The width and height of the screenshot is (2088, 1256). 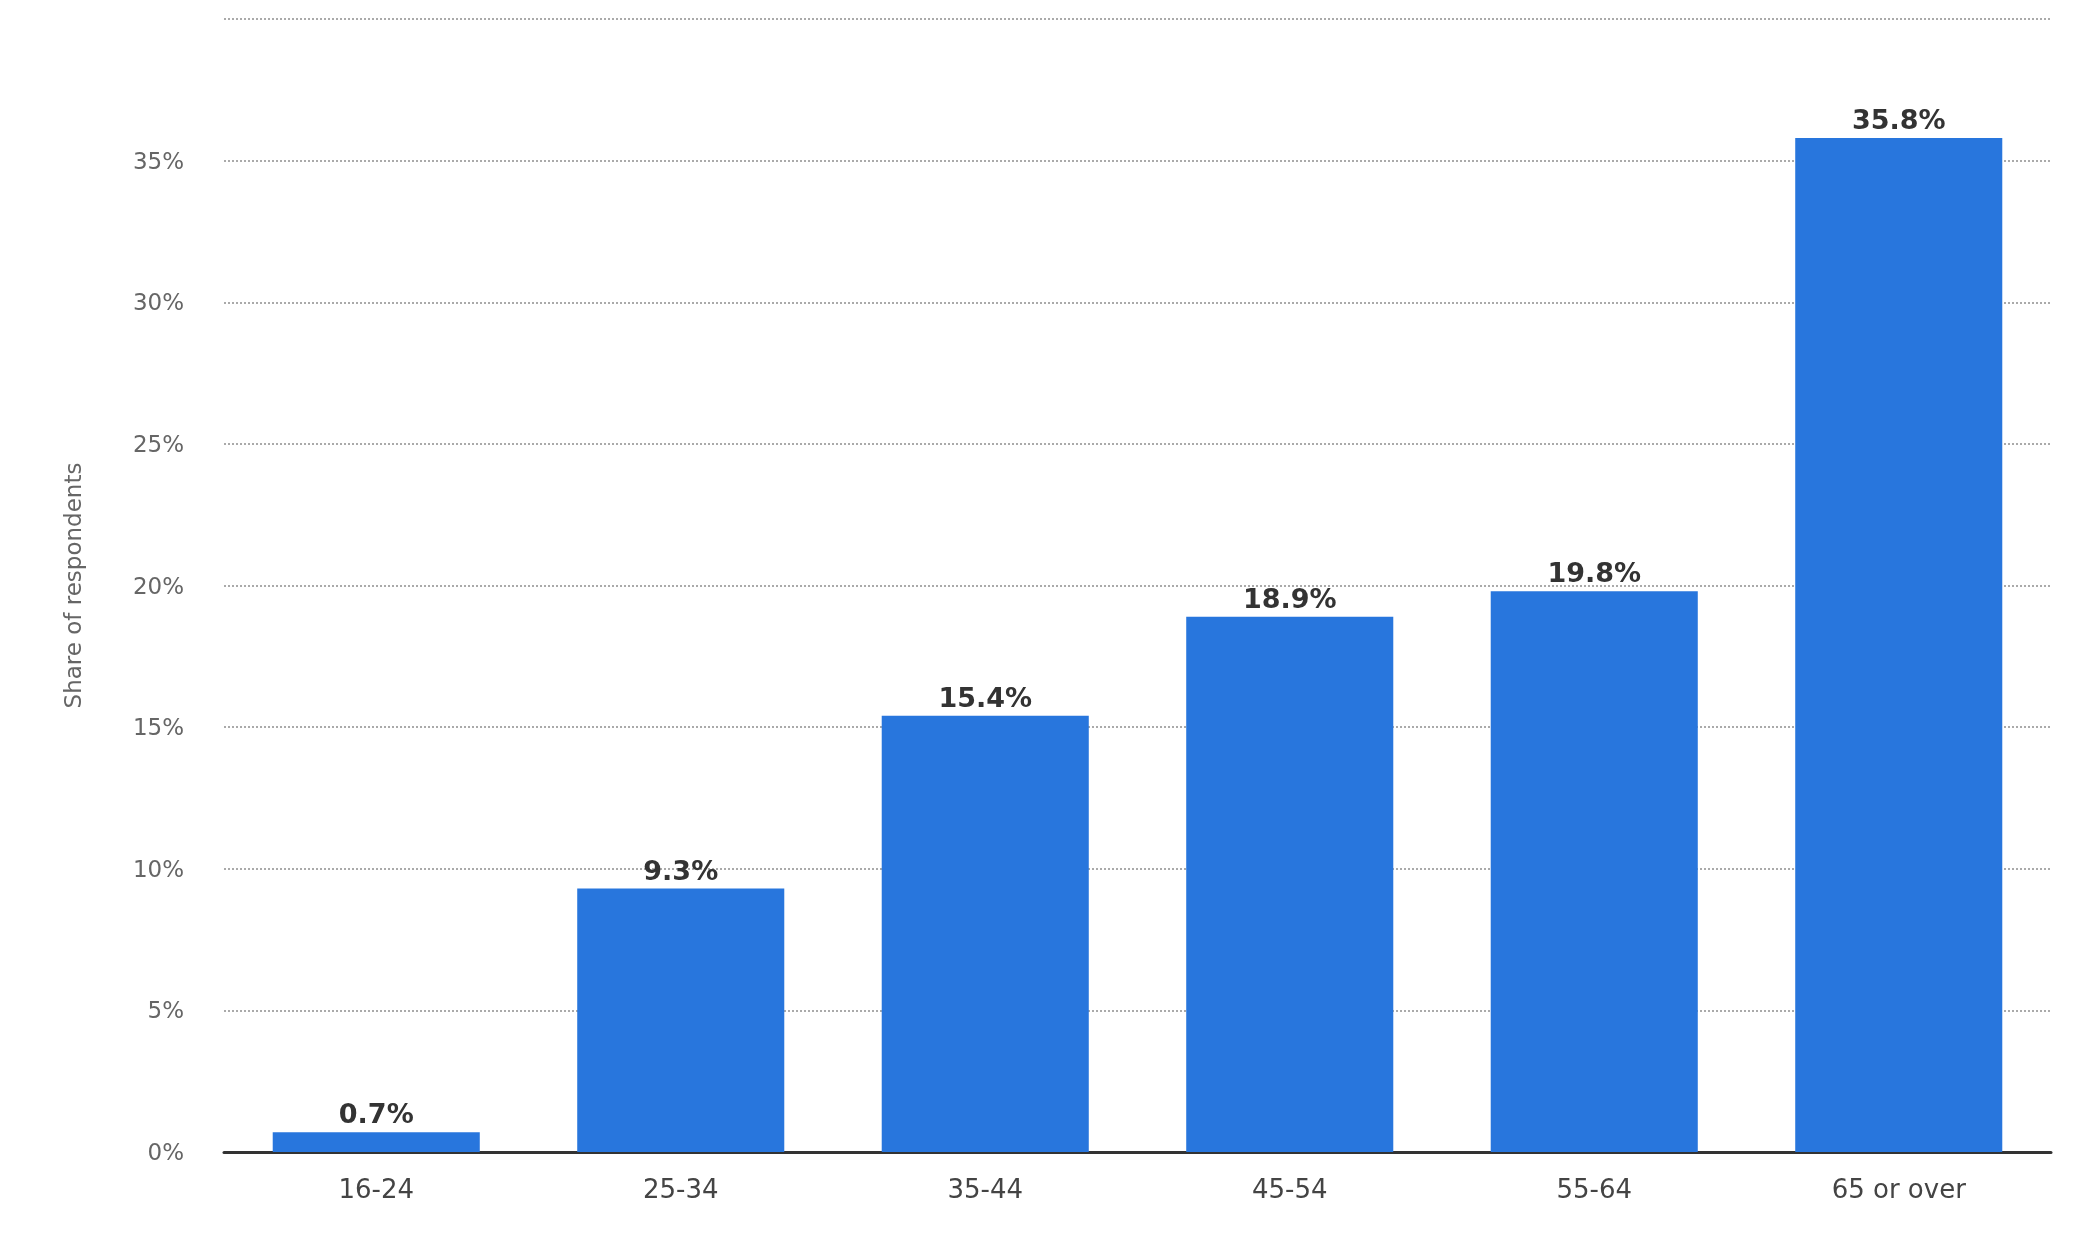 I want to click on data-label: 35.8%, so click(x=1898, y=119).